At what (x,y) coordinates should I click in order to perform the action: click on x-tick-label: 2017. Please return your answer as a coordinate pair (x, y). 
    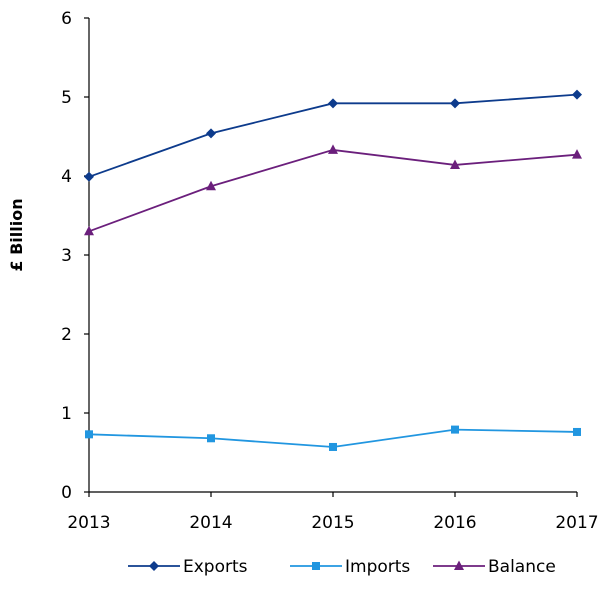
    Looking at the image, I should click on (576, 523).